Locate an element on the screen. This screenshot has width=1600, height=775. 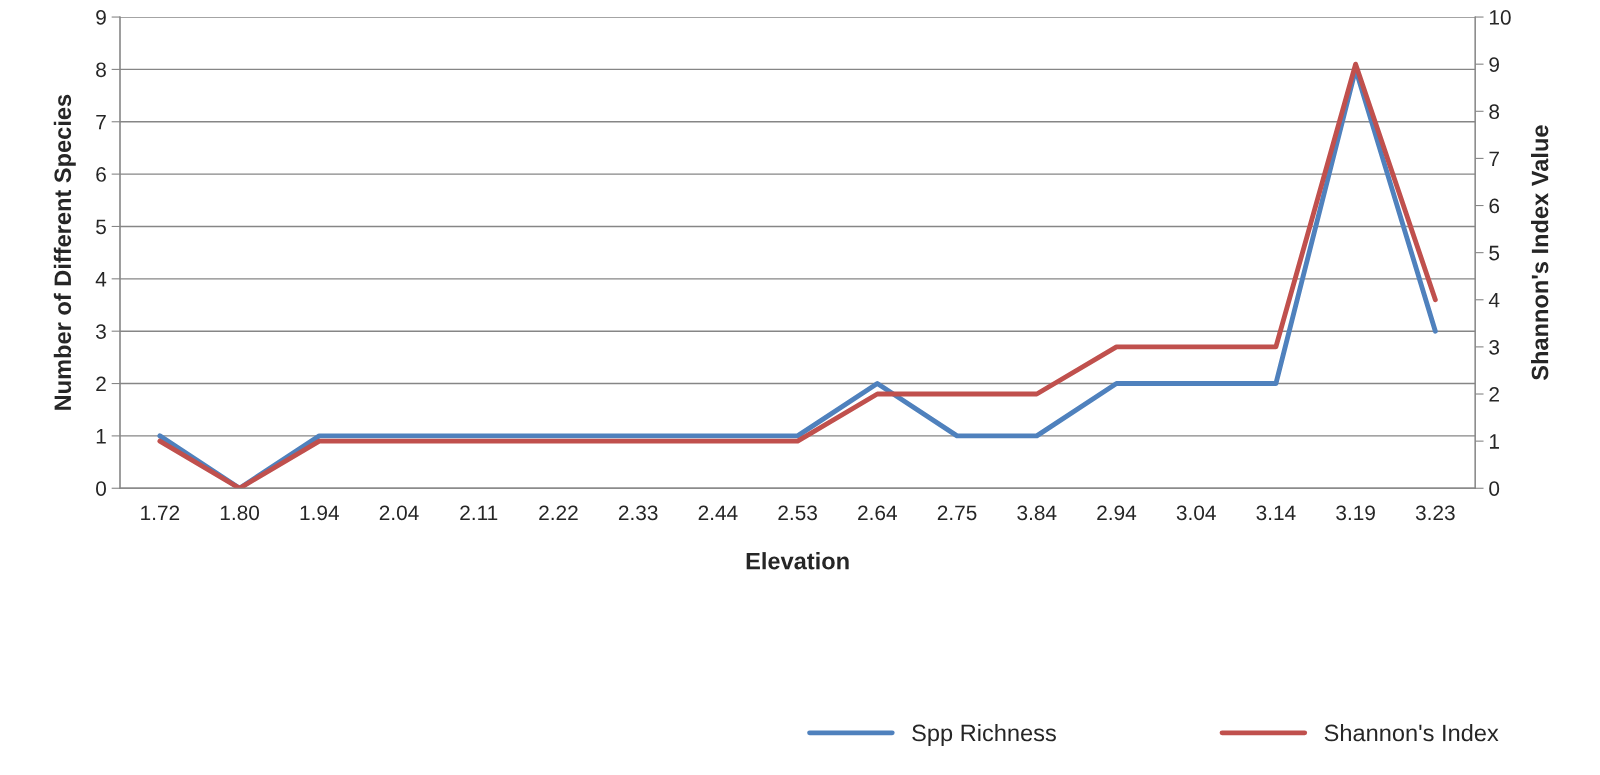
x-tick-label: 3.84 is located at coordinates (1037, 513).